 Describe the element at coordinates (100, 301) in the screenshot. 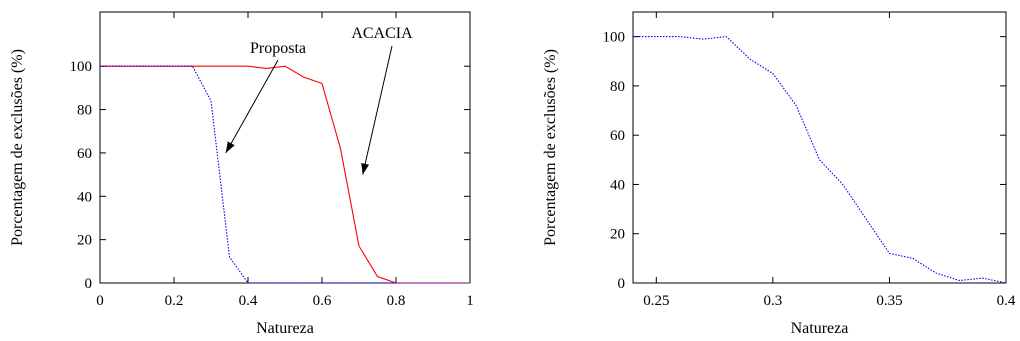

I see `x-tick-label: 0` at that location.